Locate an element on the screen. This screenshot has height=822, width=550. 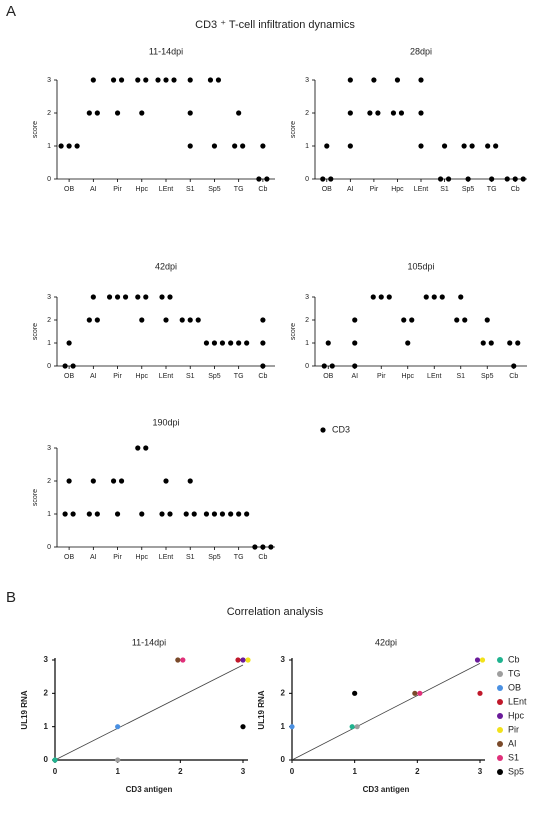
legend-label: S1 is located at coordinates (513, 757).